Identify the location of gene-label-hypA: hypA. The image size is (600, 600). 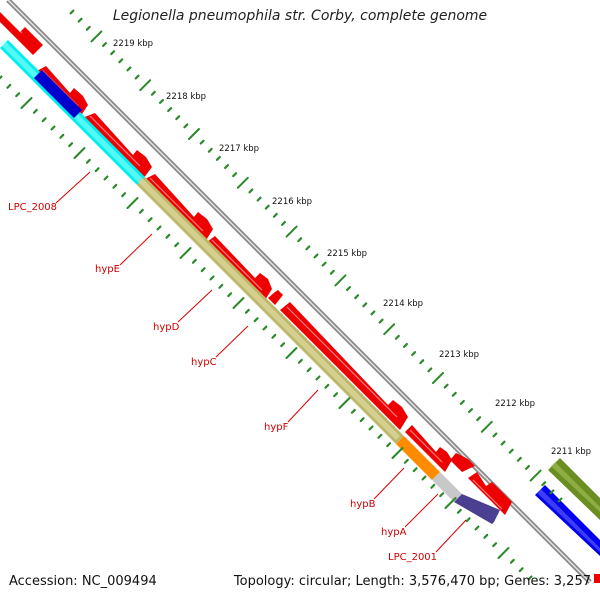
(410, 515).